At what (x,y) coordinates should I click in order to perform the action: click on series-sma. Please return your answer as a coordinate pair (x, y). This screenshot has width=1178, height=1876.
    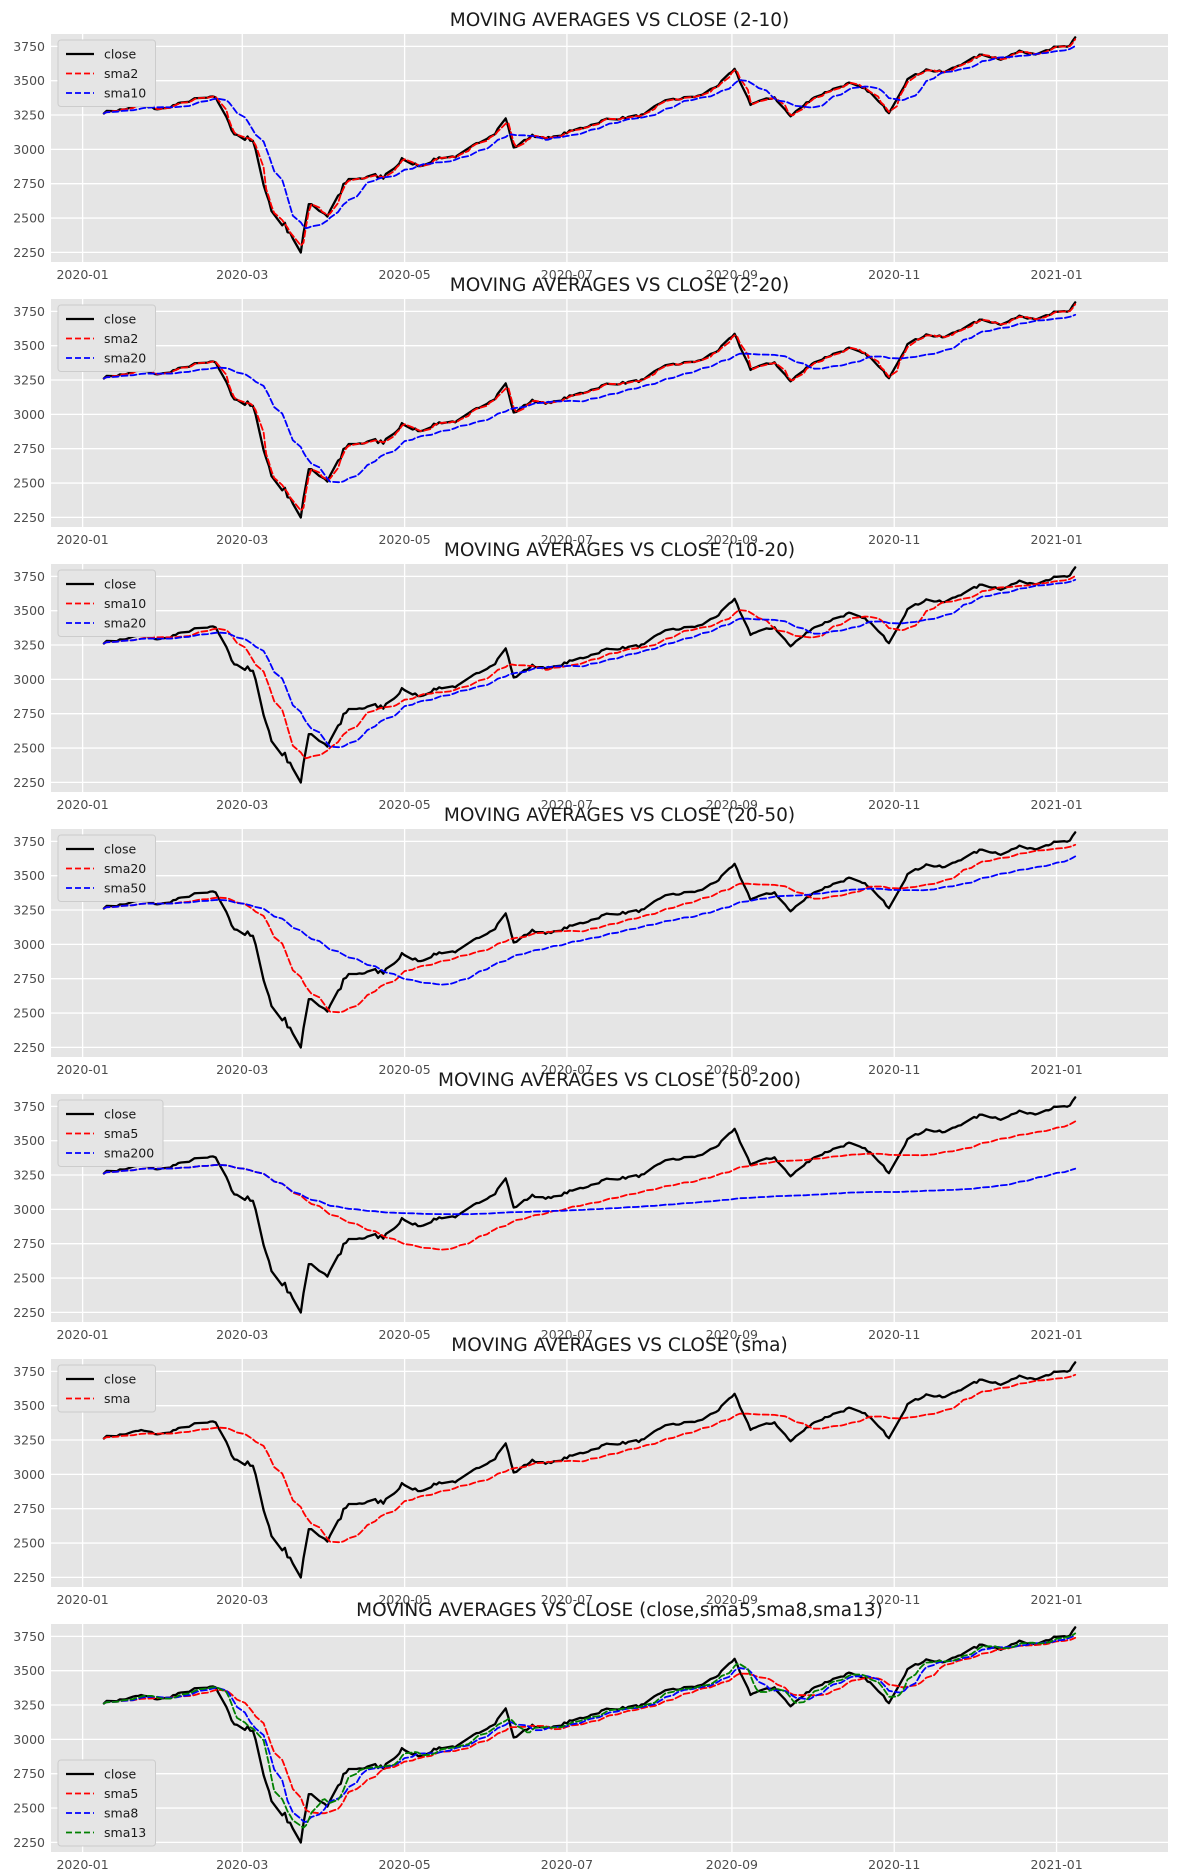
    Looking at the image, I should click on (590, 1458).